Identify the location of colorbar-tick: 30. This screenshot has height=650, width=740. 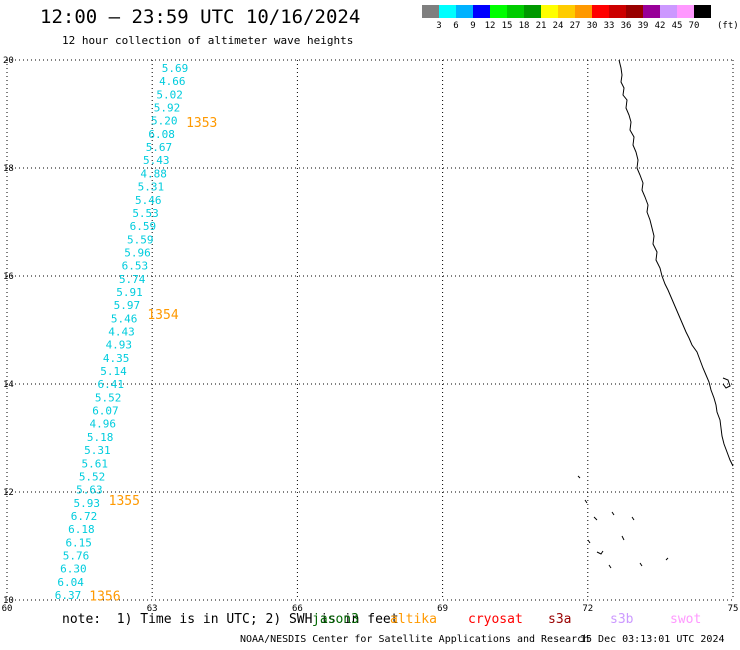
(592, 26).